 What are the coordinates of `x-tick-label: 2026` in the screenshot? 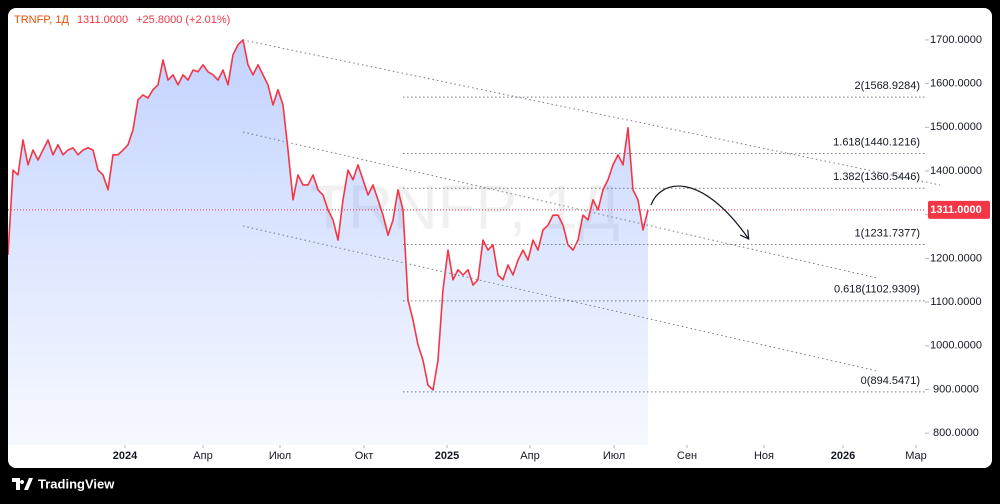 It's located at (843, 456).